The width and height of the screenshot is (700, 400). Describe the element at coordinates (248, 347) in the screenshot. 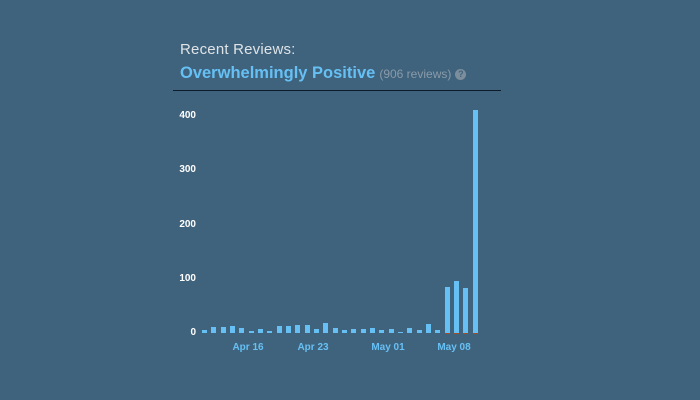

I see `x-axis-date-label: Apr 16` at that location.